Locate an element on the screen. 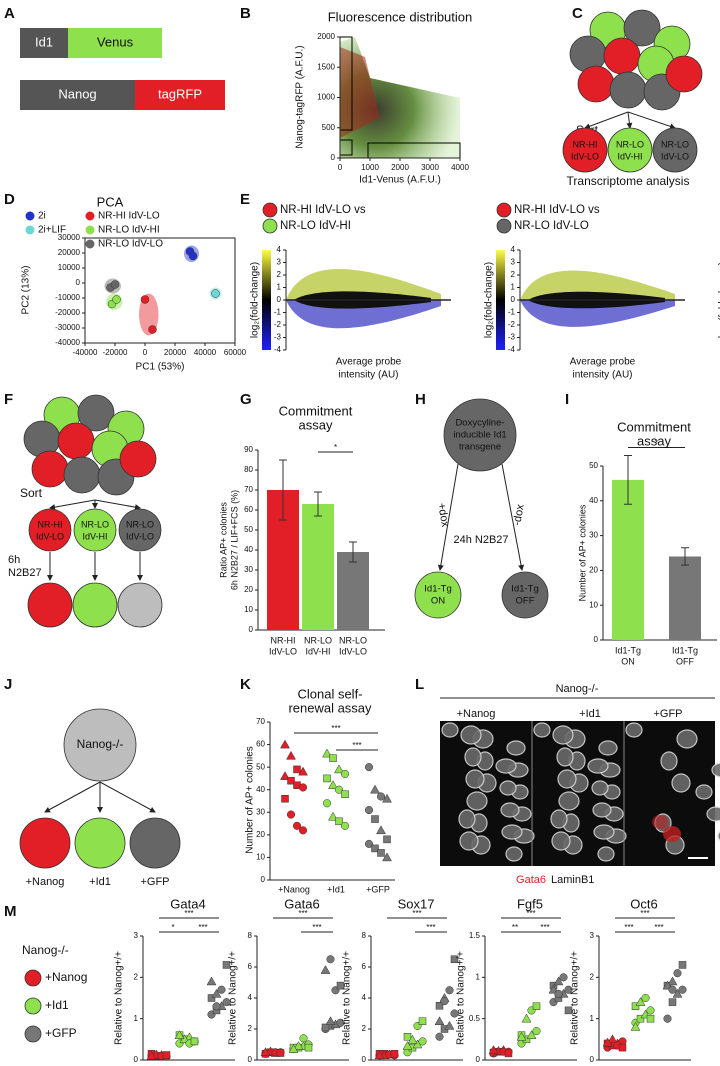  chart-title: Clonal self- is located at coordinates (329, 693).